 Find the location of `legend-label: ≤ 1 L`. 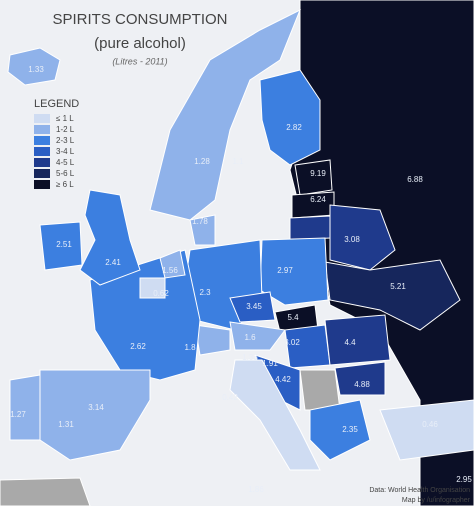

legend-label: ≤ 1 L is located at coordinates (65, 118).